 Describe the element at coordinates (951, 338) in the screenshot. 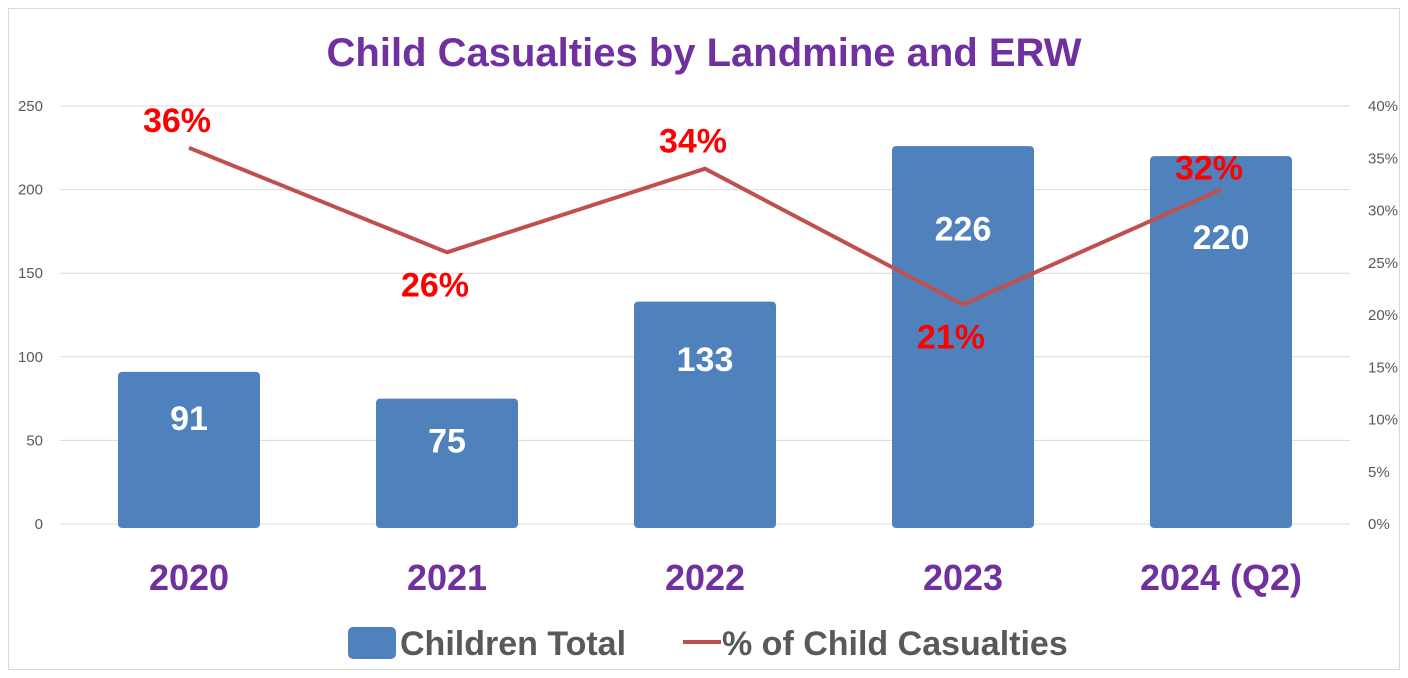

I see `percent-value-label: 21%` at that location.